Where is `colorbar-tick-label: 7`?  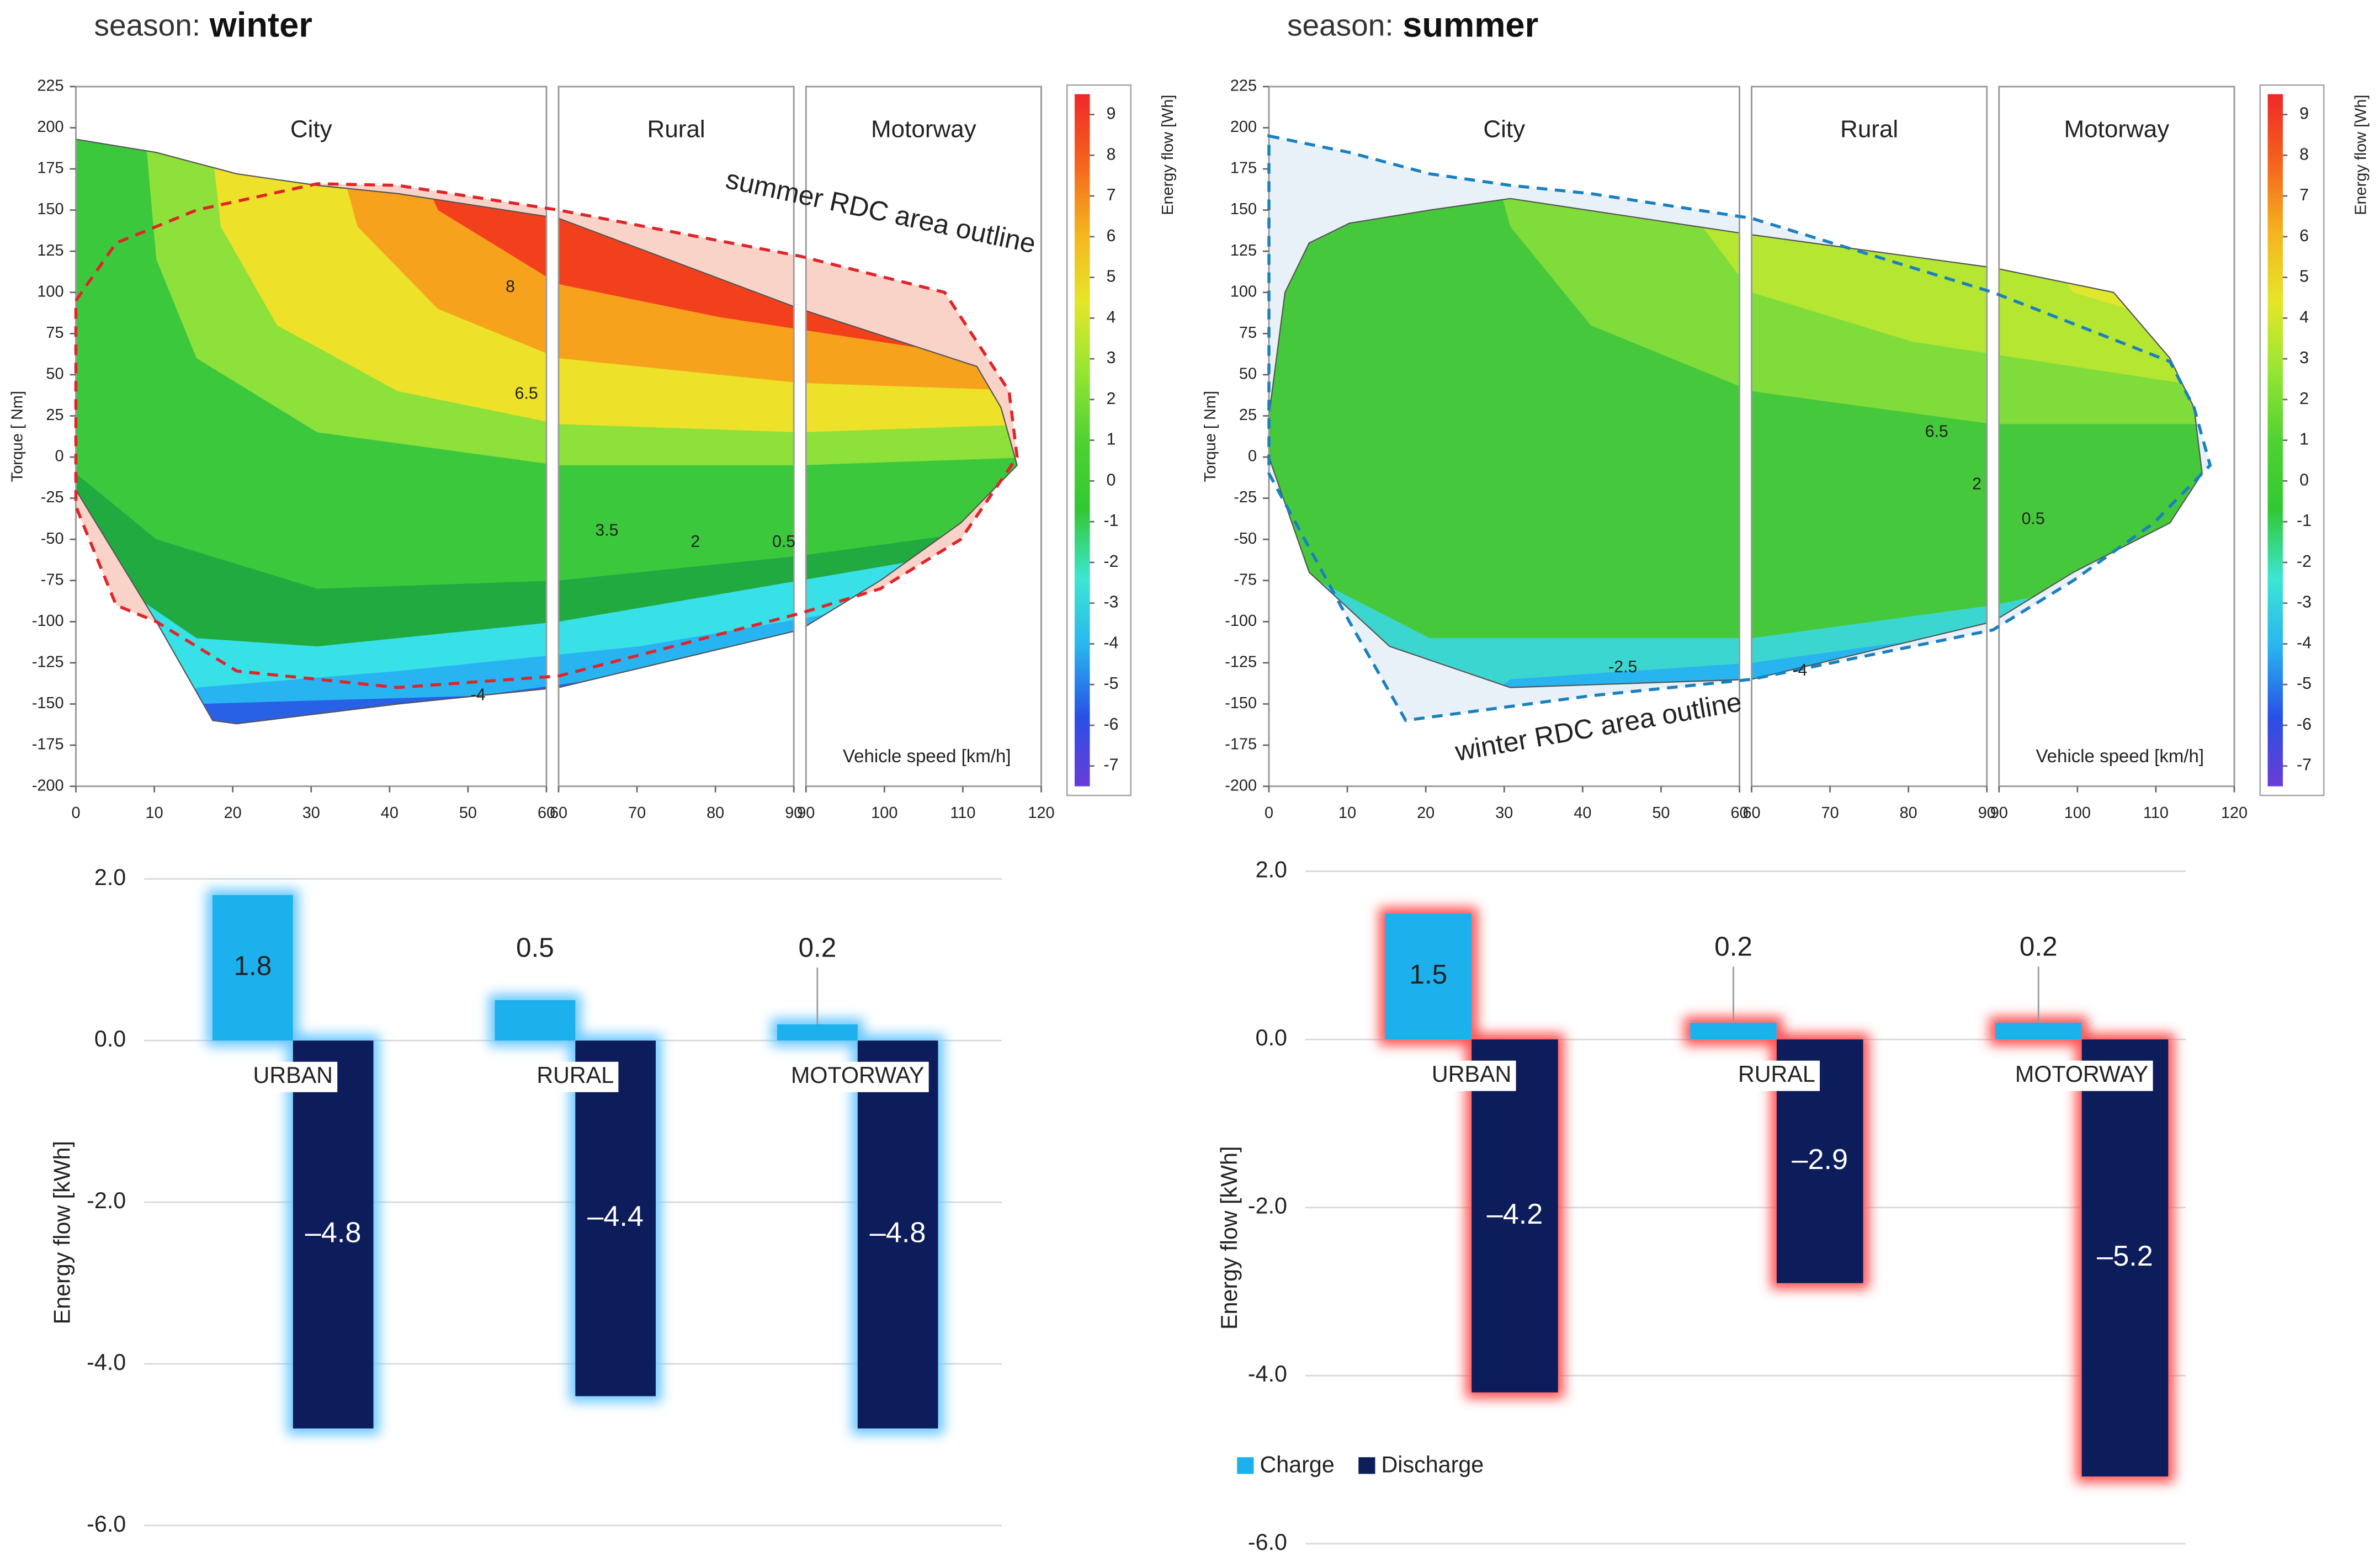 colorbar-tick-label: 7 is located at coordinates (1111, 195).